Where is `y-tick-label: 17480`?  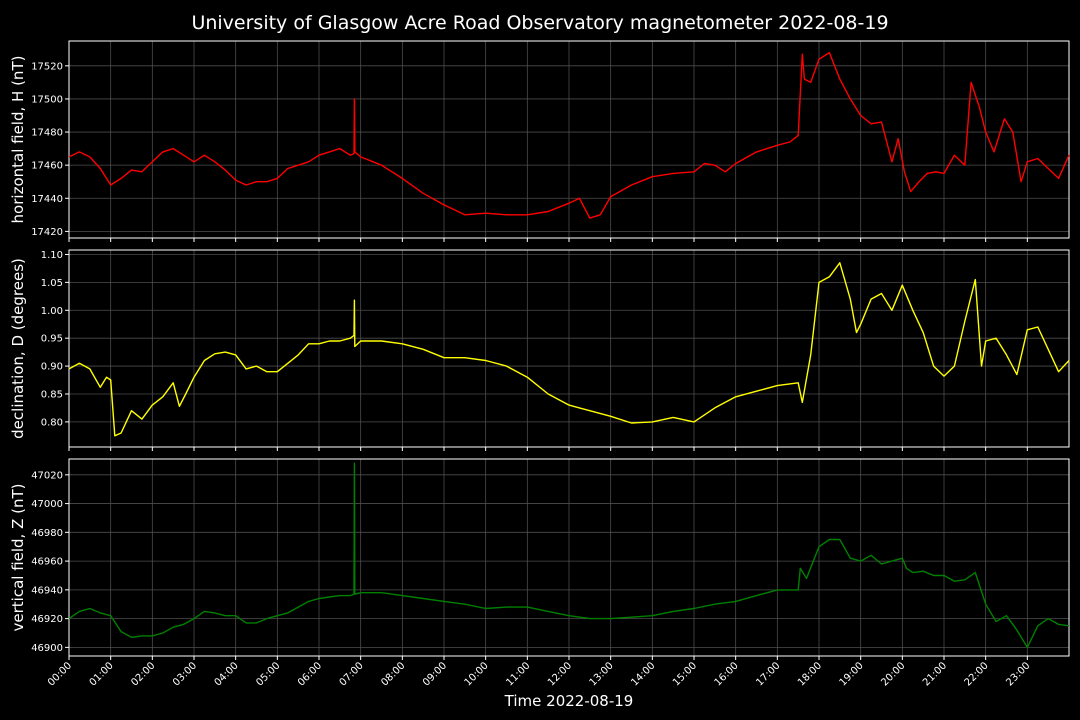 y-tick-label: 17480 is located at coordinates (47, 133).